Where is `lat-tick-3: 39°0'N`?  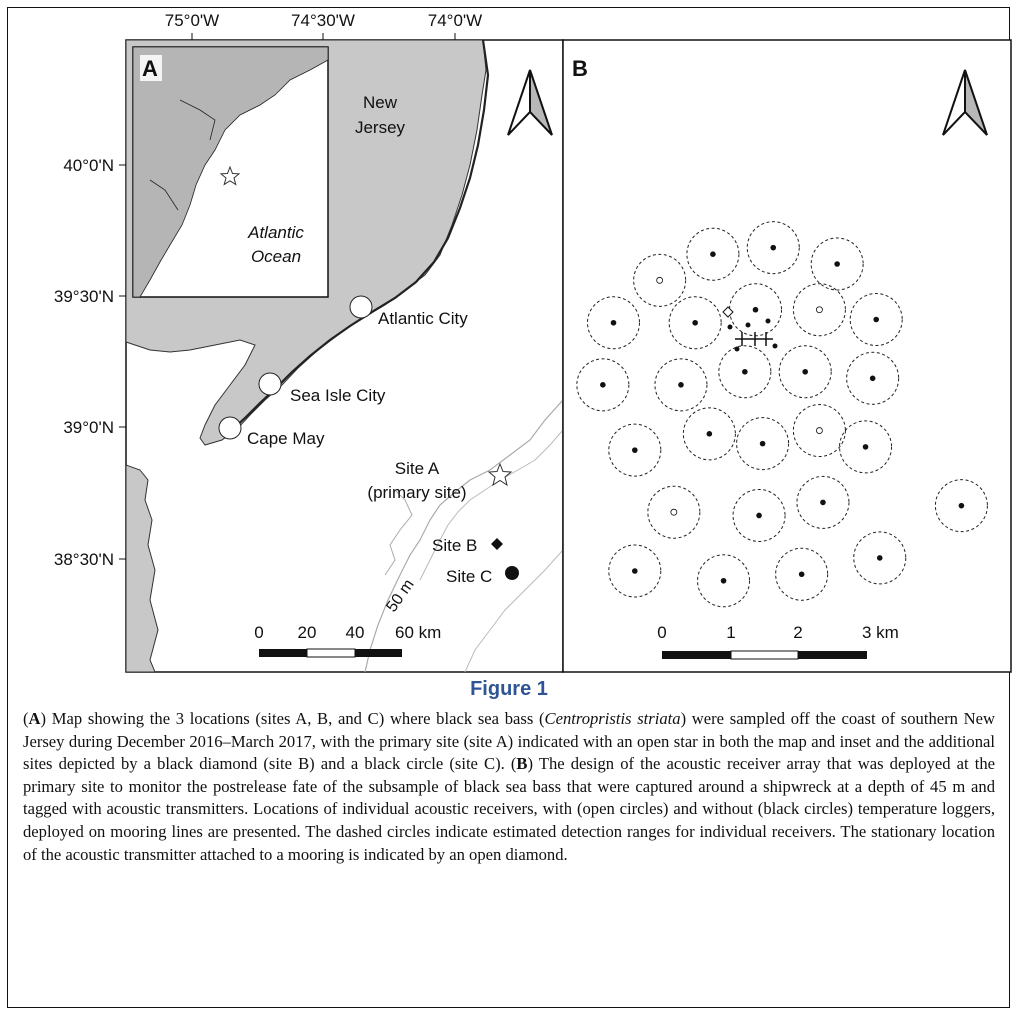 lat-tick-3: 39°0'N is located at coordinates (88, 427).